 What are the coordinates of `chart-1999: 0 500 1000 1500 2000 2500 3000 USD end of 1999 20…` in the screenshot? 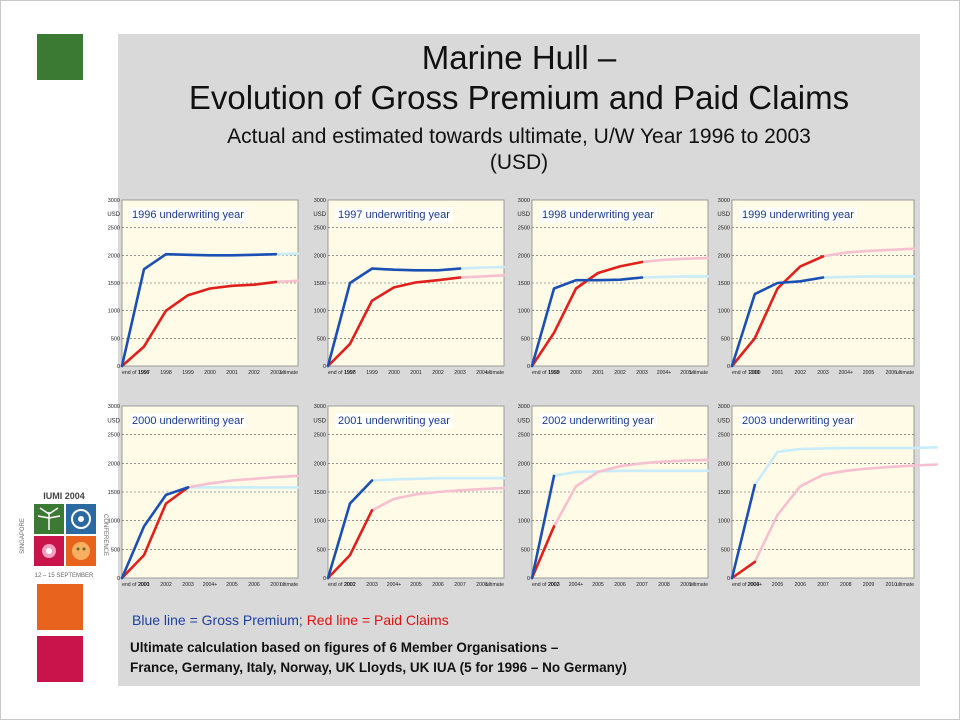 It's located at (813, 288).